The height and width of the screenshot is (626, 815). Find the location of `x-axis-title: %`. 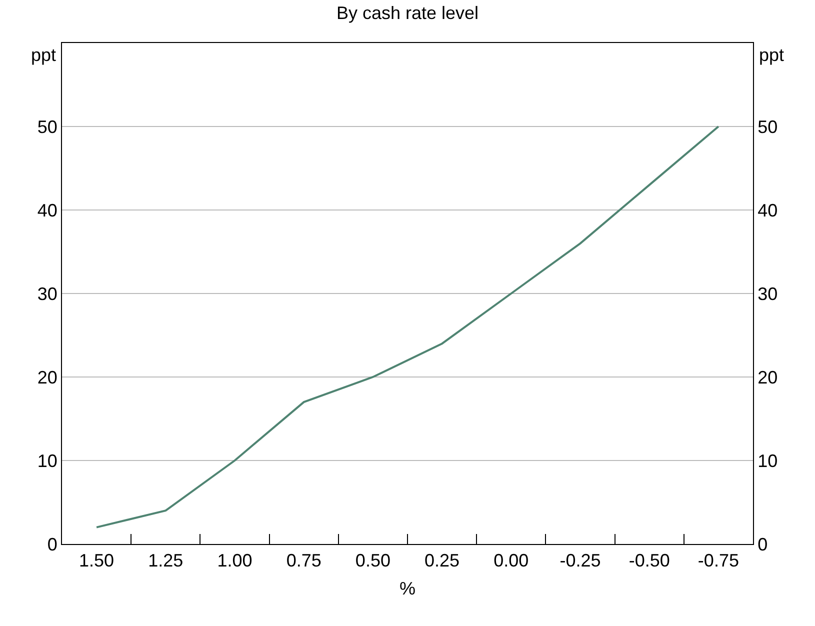

x-axis-title: % is located at coordinates (407, 588).